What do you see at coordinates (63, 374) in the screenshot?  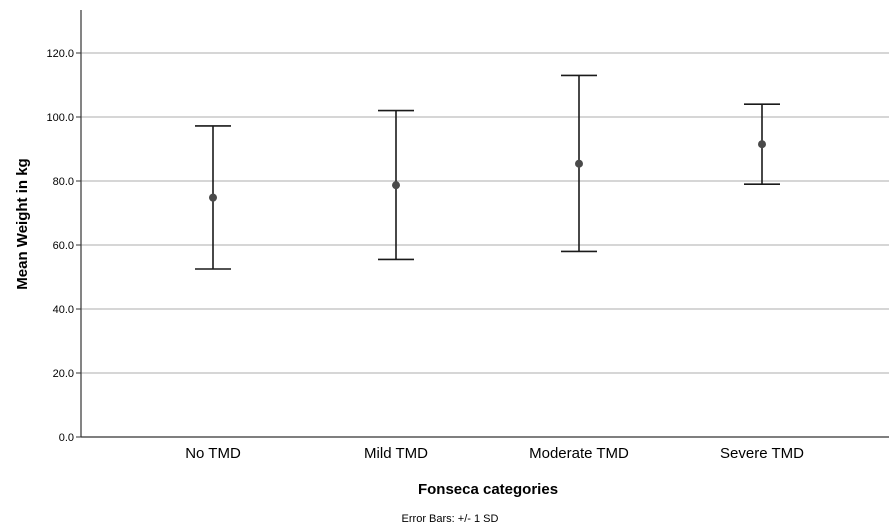 I see `y-tick-label: 20.0` at bounding box center [63, 374].